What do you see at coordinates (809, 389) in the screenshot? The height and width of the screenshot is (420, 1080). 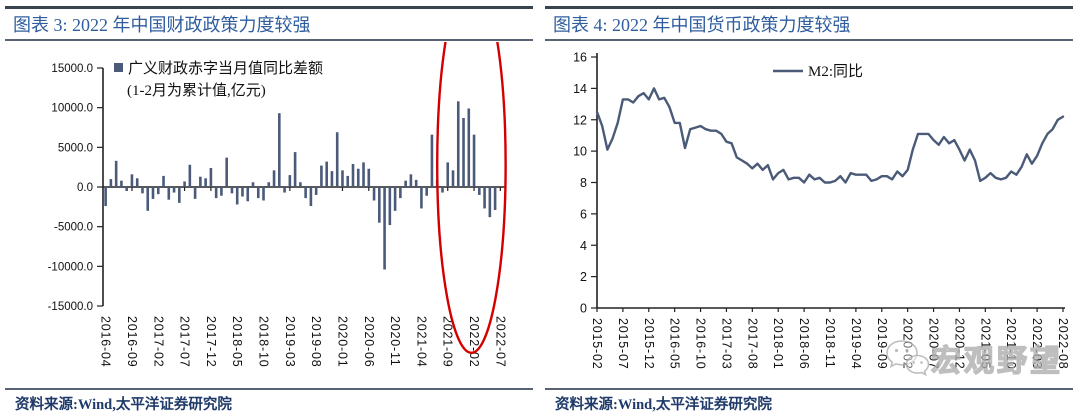 I see `bottom-rule` at bounding box center [809, 389].